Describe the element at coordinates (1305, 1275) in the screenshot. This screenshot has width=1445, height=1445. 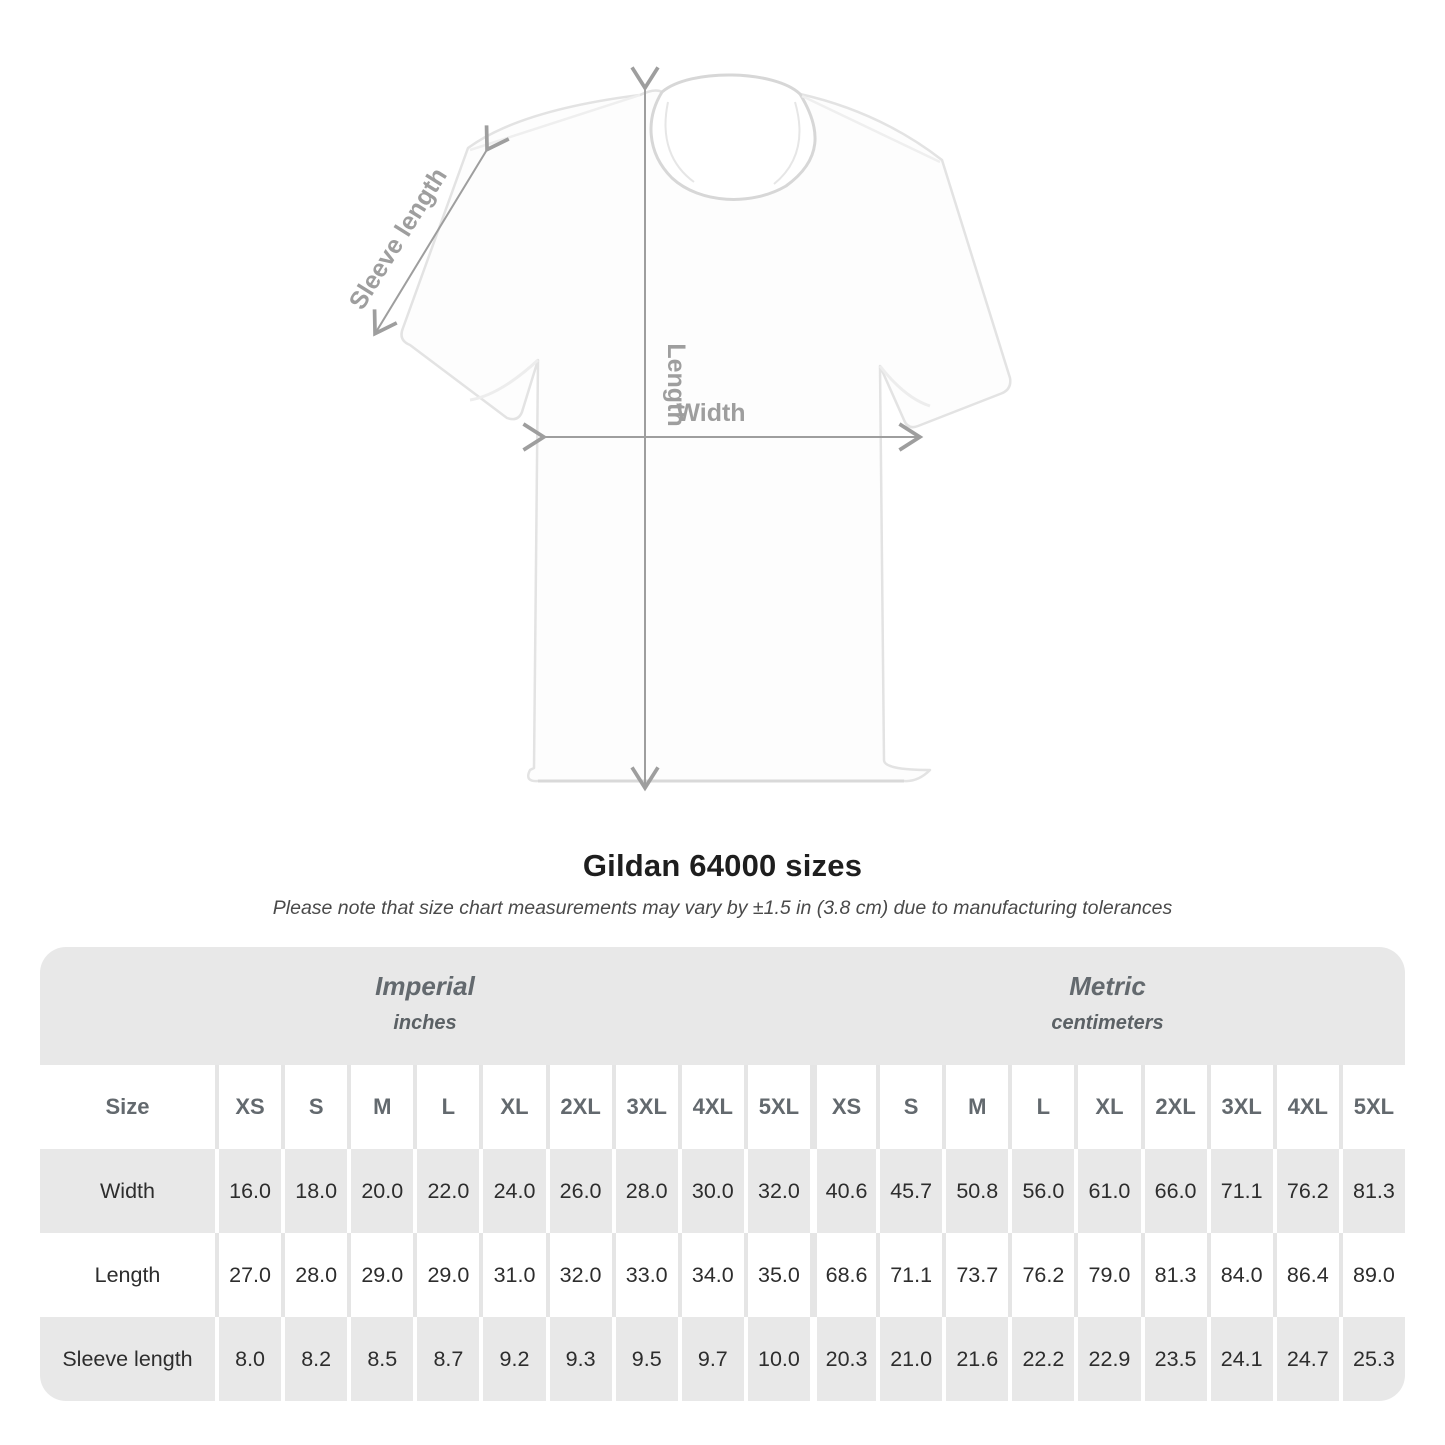
I see `value-cell: 86.4` at that location.